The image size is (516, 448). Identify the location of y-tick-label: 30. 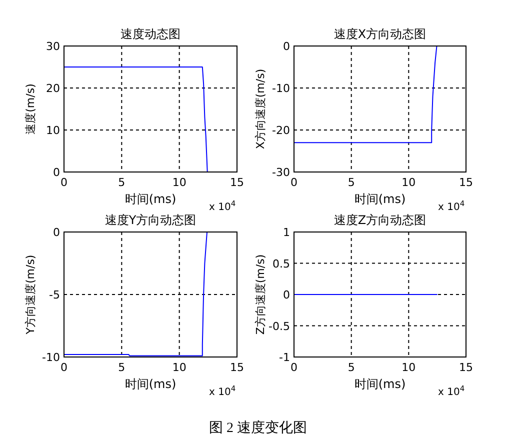
(53, 46).